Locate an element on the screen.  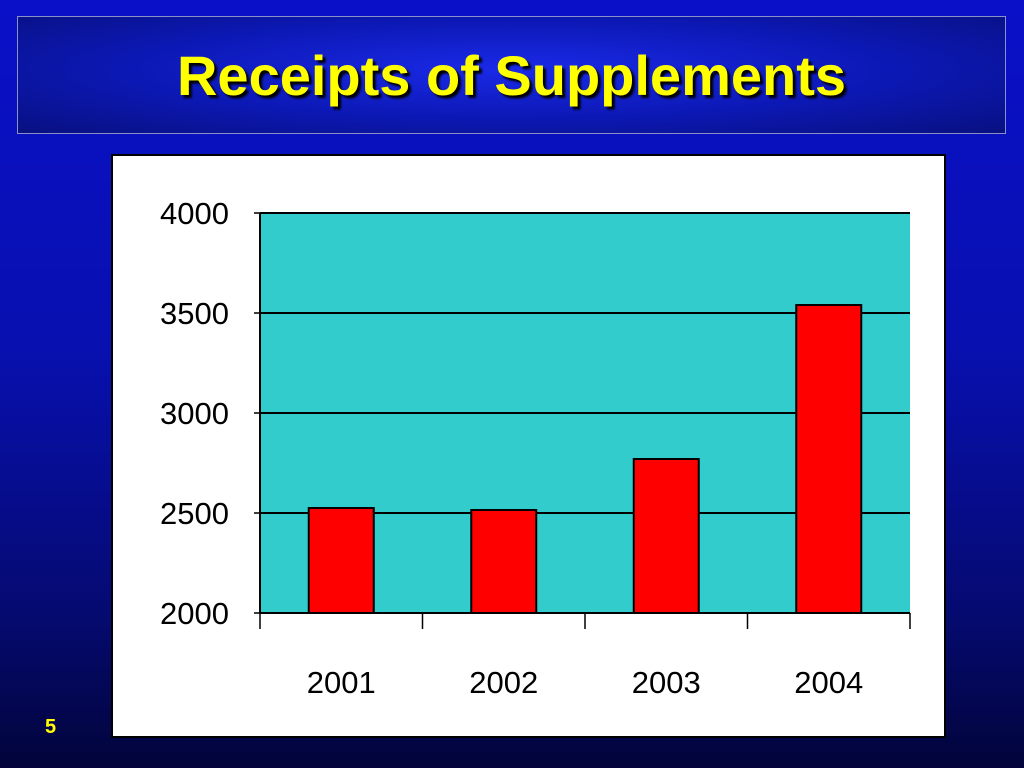
y-tick-label: 3500 is located at coordinates (194, 313).